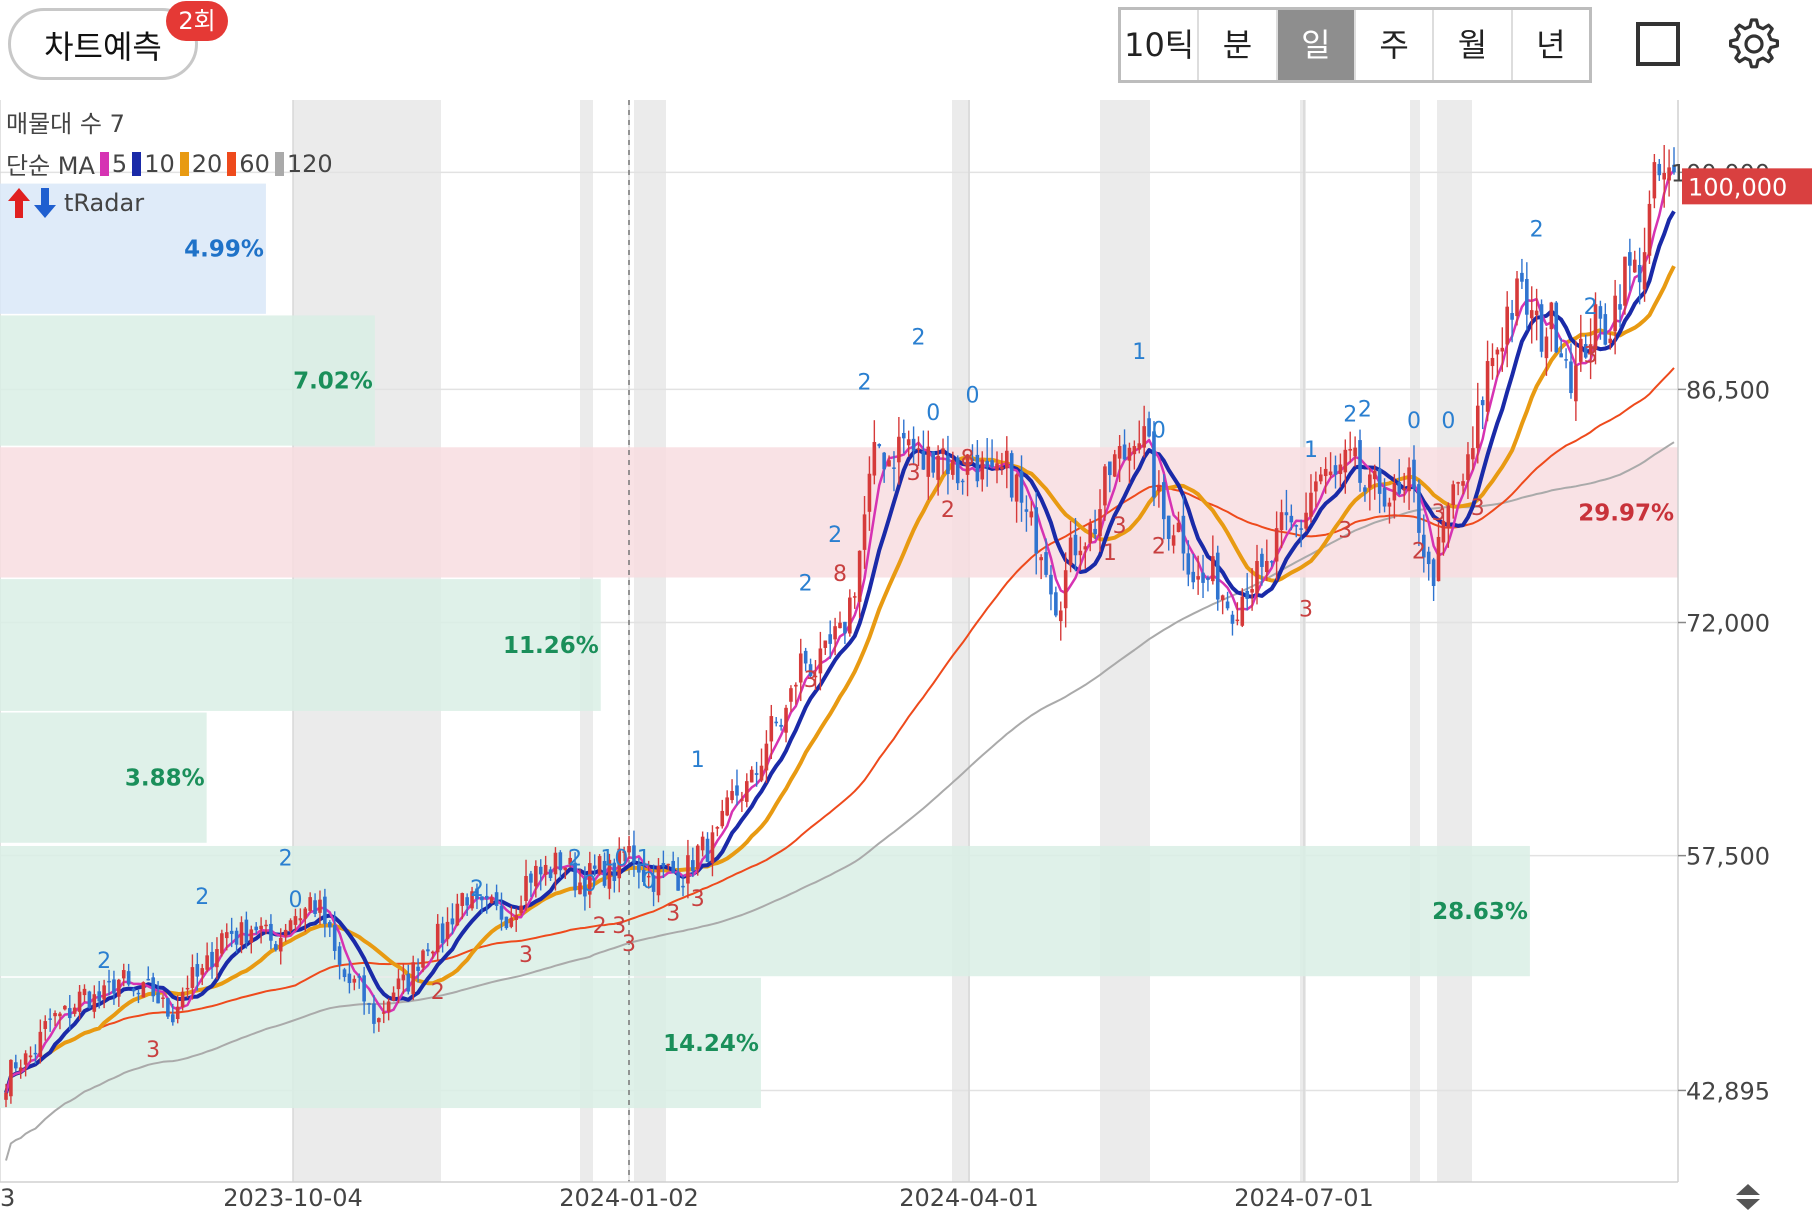 The width and height of the screenshot is (1812, 1213). Describe the element at coordinates (1748, 1197) in the screenshot. I see `scroll-updown-icon` at that location.